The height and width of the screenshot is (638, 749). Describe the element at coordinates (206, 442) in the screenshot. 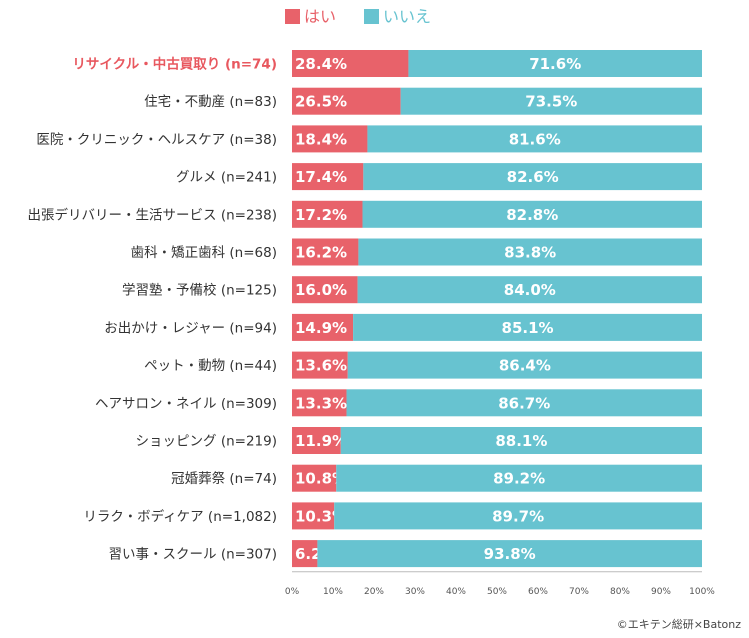

I see `category-label: ショッピング (n=219)` at that location.